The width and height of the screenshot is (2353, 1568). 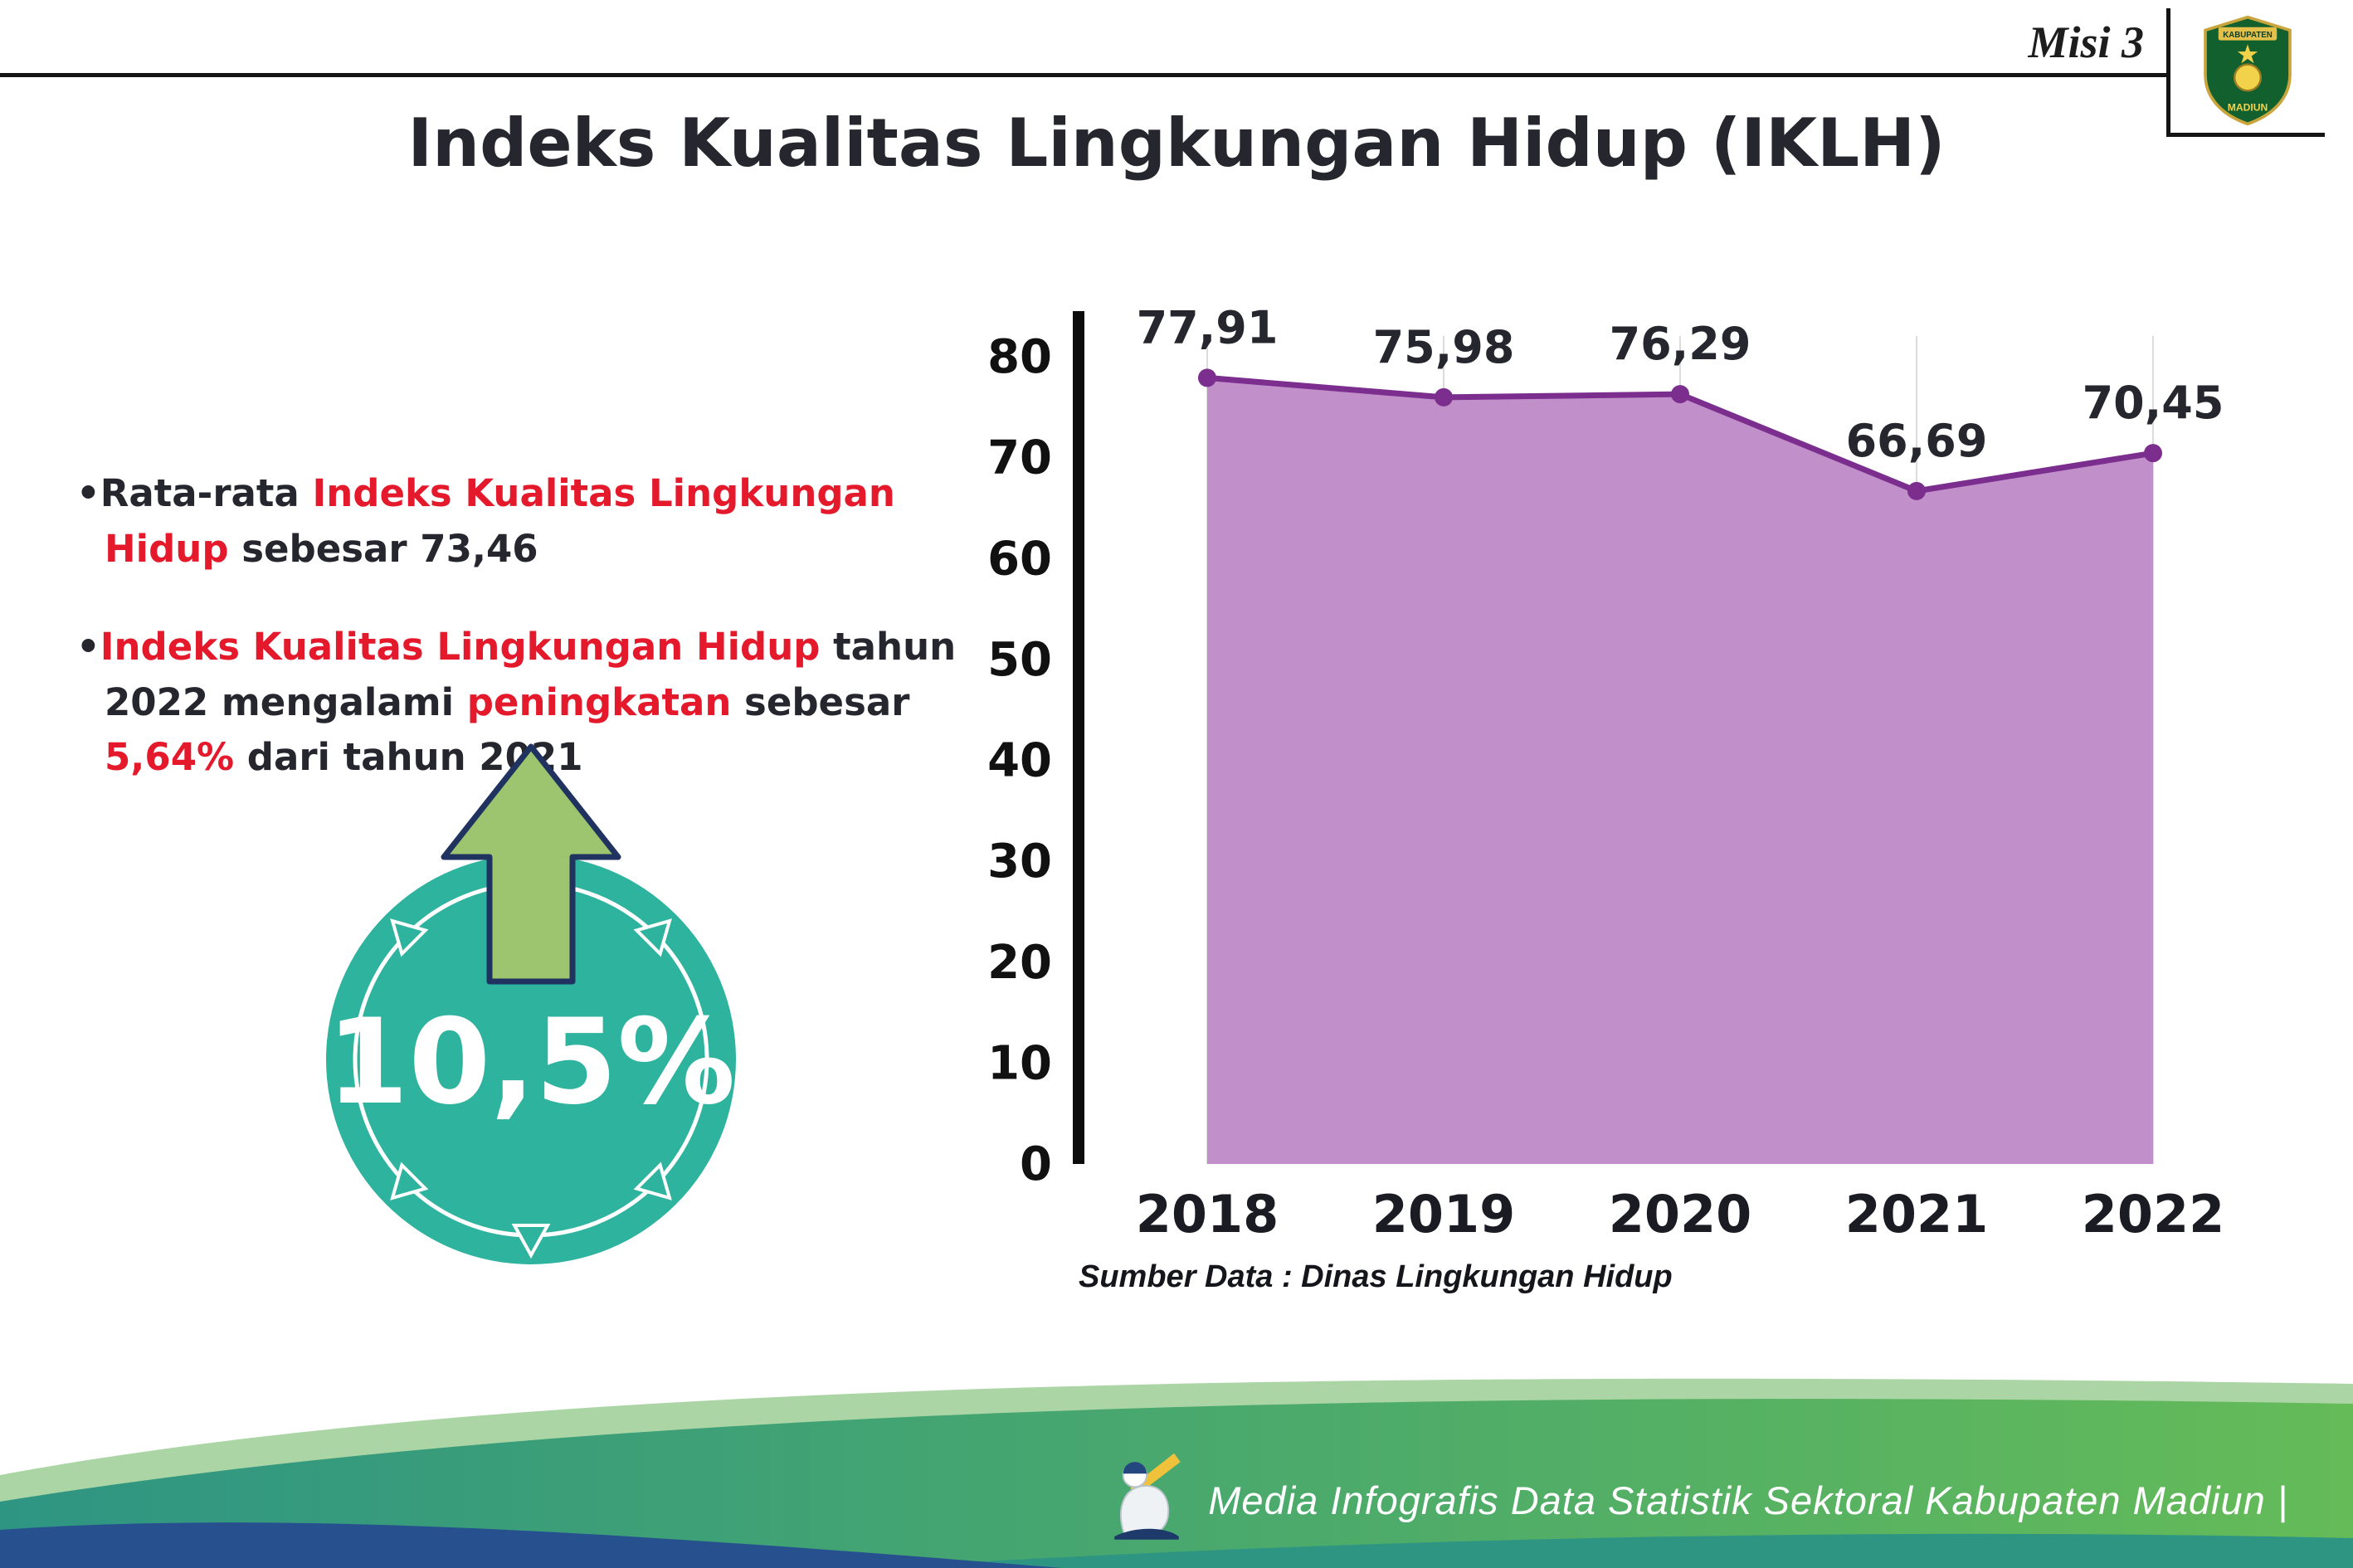 I want to click on bullet1-text-post: sebesar 73,46, so click(x=383, y=548).